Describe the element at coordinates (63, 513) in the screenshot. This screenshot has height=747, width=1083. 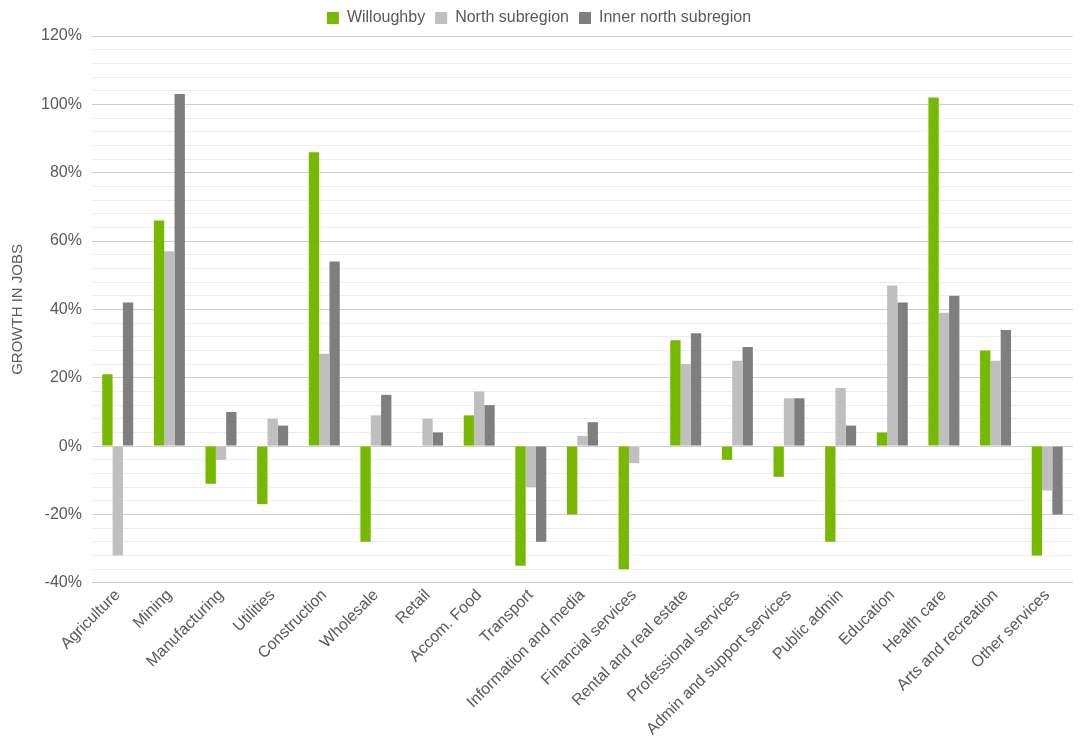
I see `y-tick-label: -20%` at that location.